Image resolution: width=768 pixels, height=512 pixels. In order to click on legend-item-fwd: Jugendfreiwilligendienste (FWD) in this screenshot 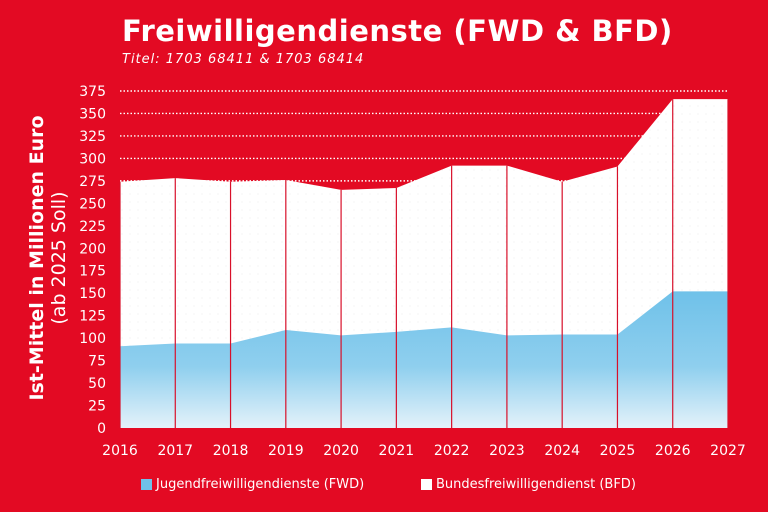, I will do `click(252, 484)`.